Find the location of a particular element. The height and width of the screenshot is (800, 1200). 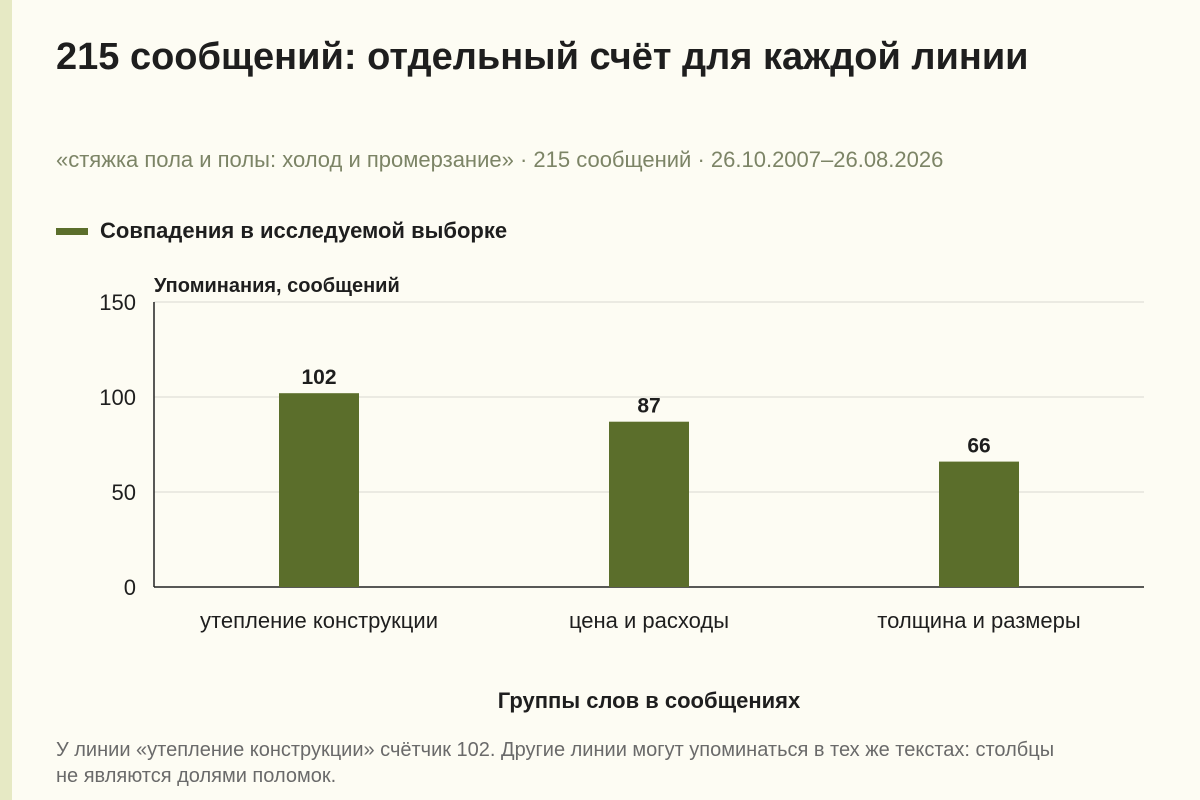

x-tick-label: утепление конструкции is located at coordinates (319, 620).